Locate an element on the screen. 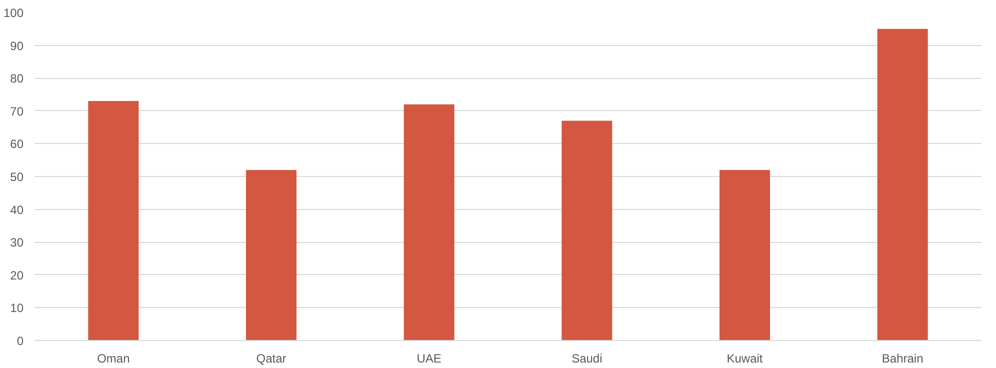  x-tick-label: UAE is located at coordinates (429, 359).